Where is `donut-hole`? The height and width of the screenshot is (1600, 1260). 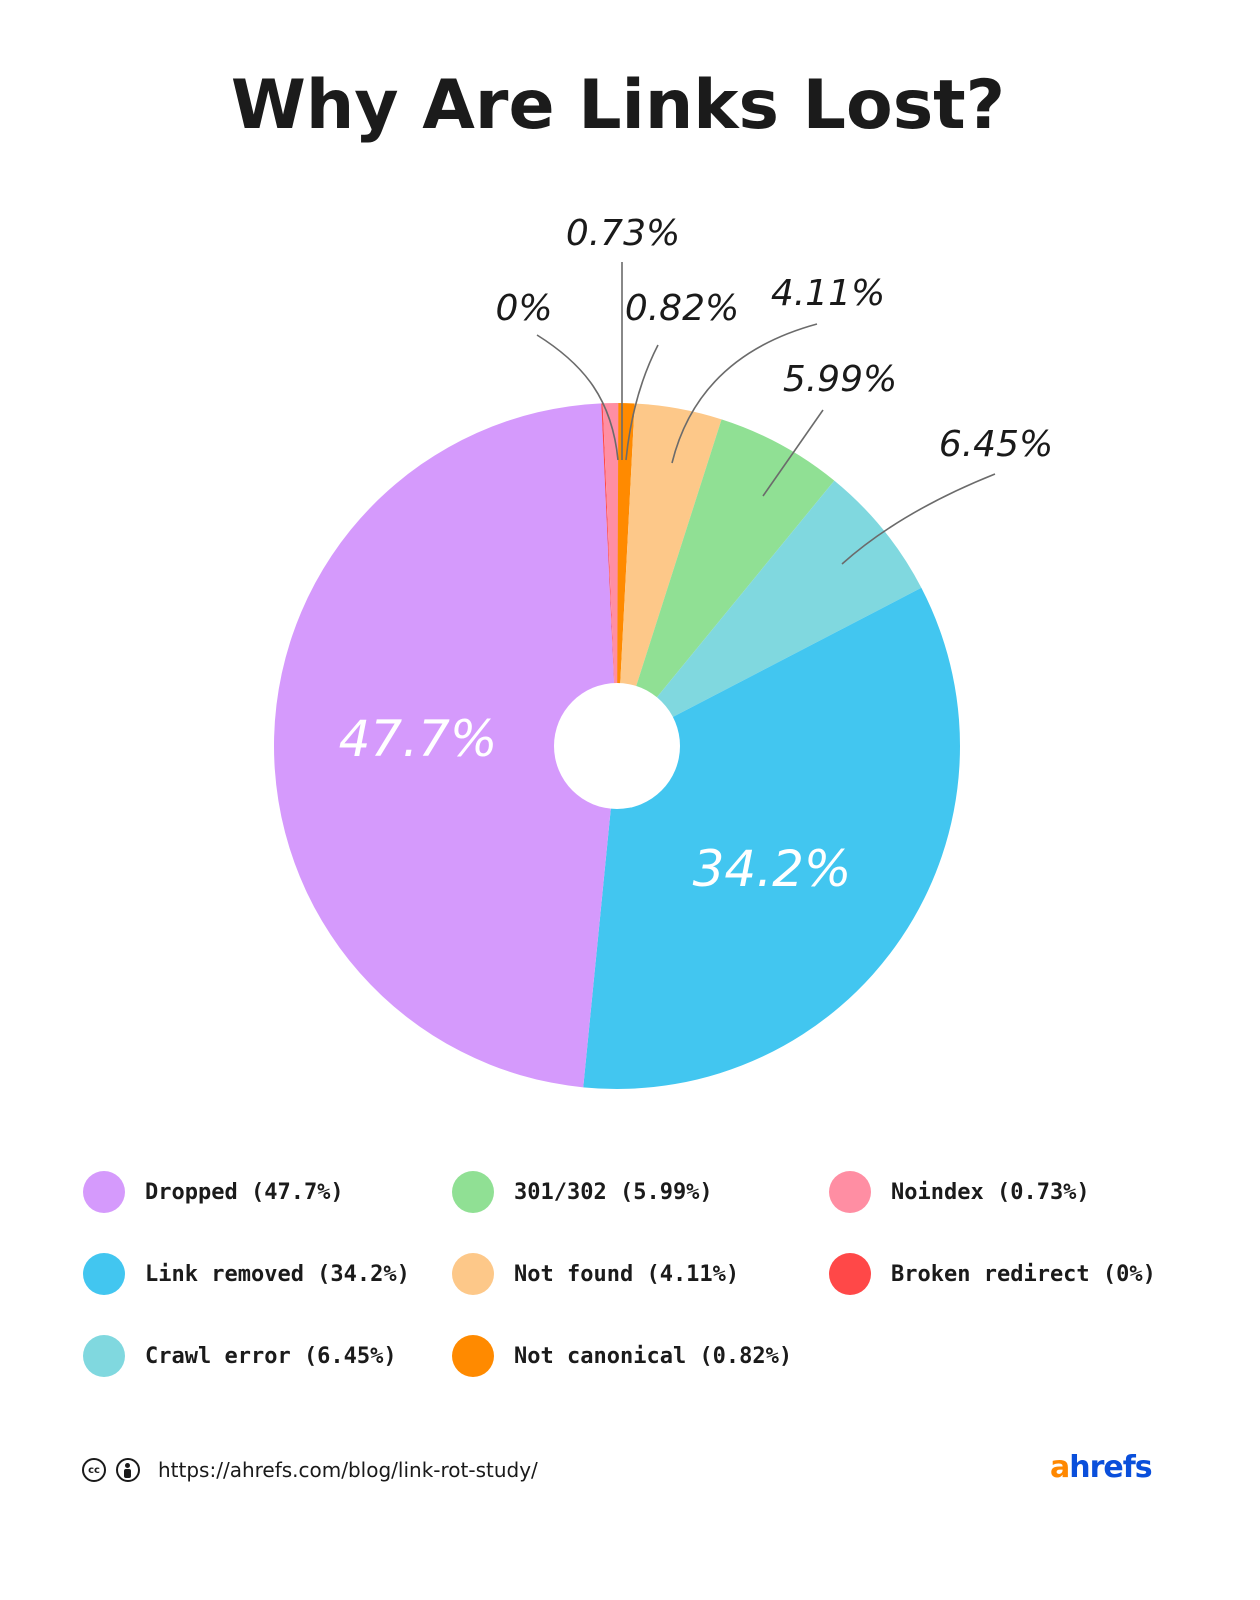 donut-hole is located at coordinates (617, 746).